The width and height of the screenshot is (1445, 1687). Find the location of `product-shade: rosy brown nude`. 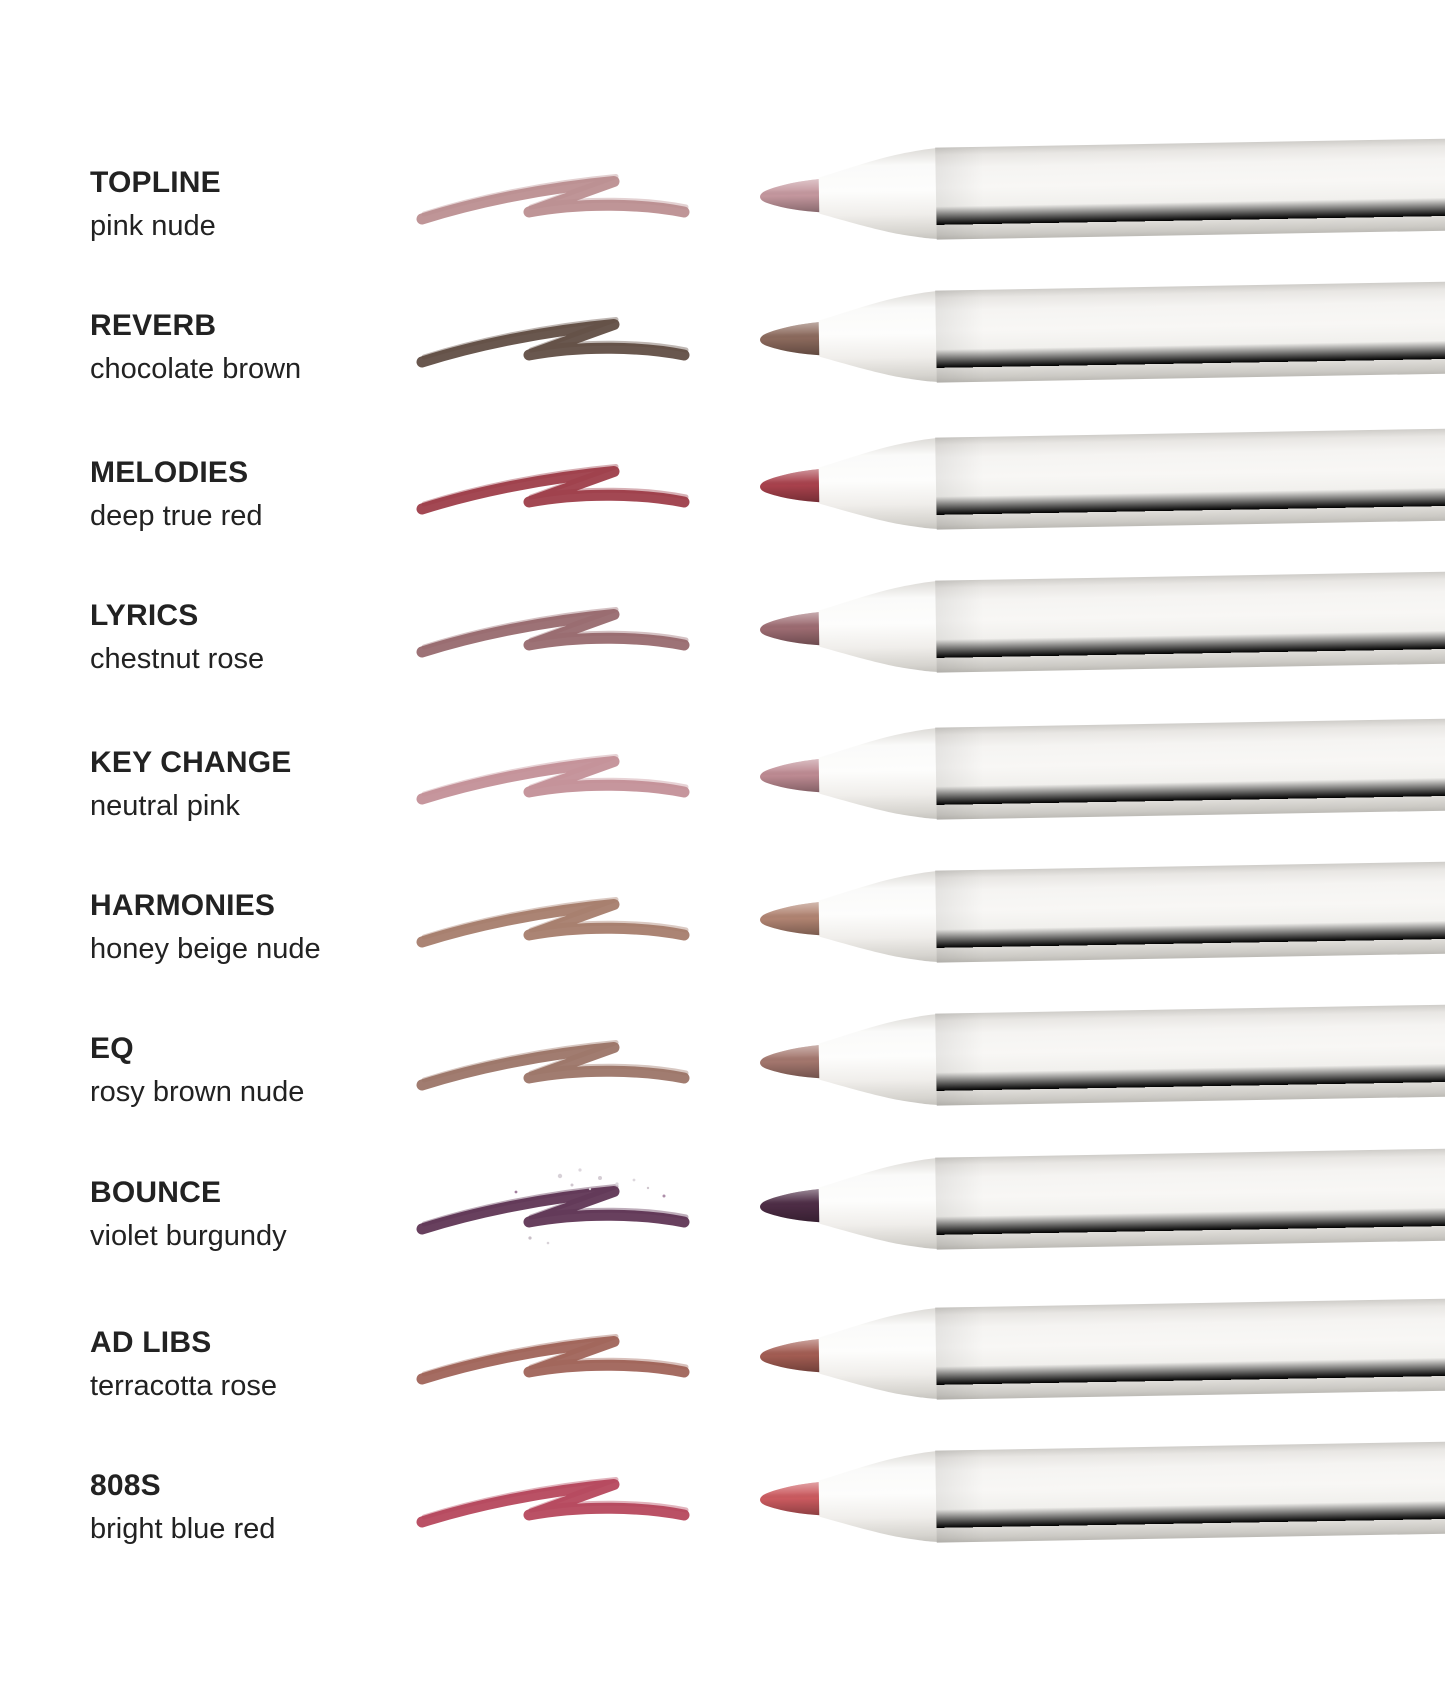

product-shade: rosy brown nude is located at coordinates (197, 1092).